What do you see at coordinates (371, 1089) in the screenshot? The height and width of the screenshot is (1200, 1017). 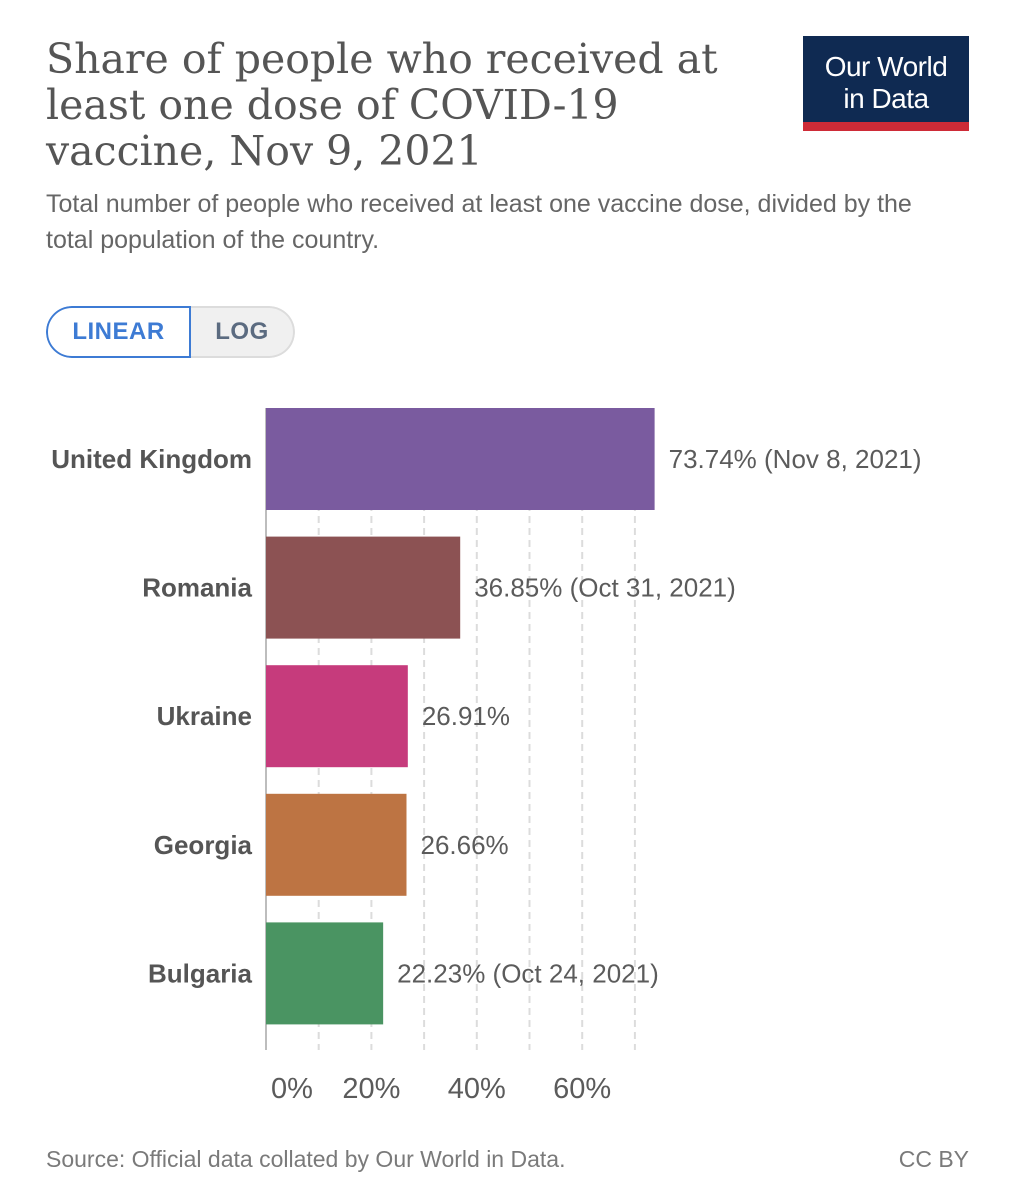 I see `x-tick-label: 20%` at bounding box center [371, 1089].